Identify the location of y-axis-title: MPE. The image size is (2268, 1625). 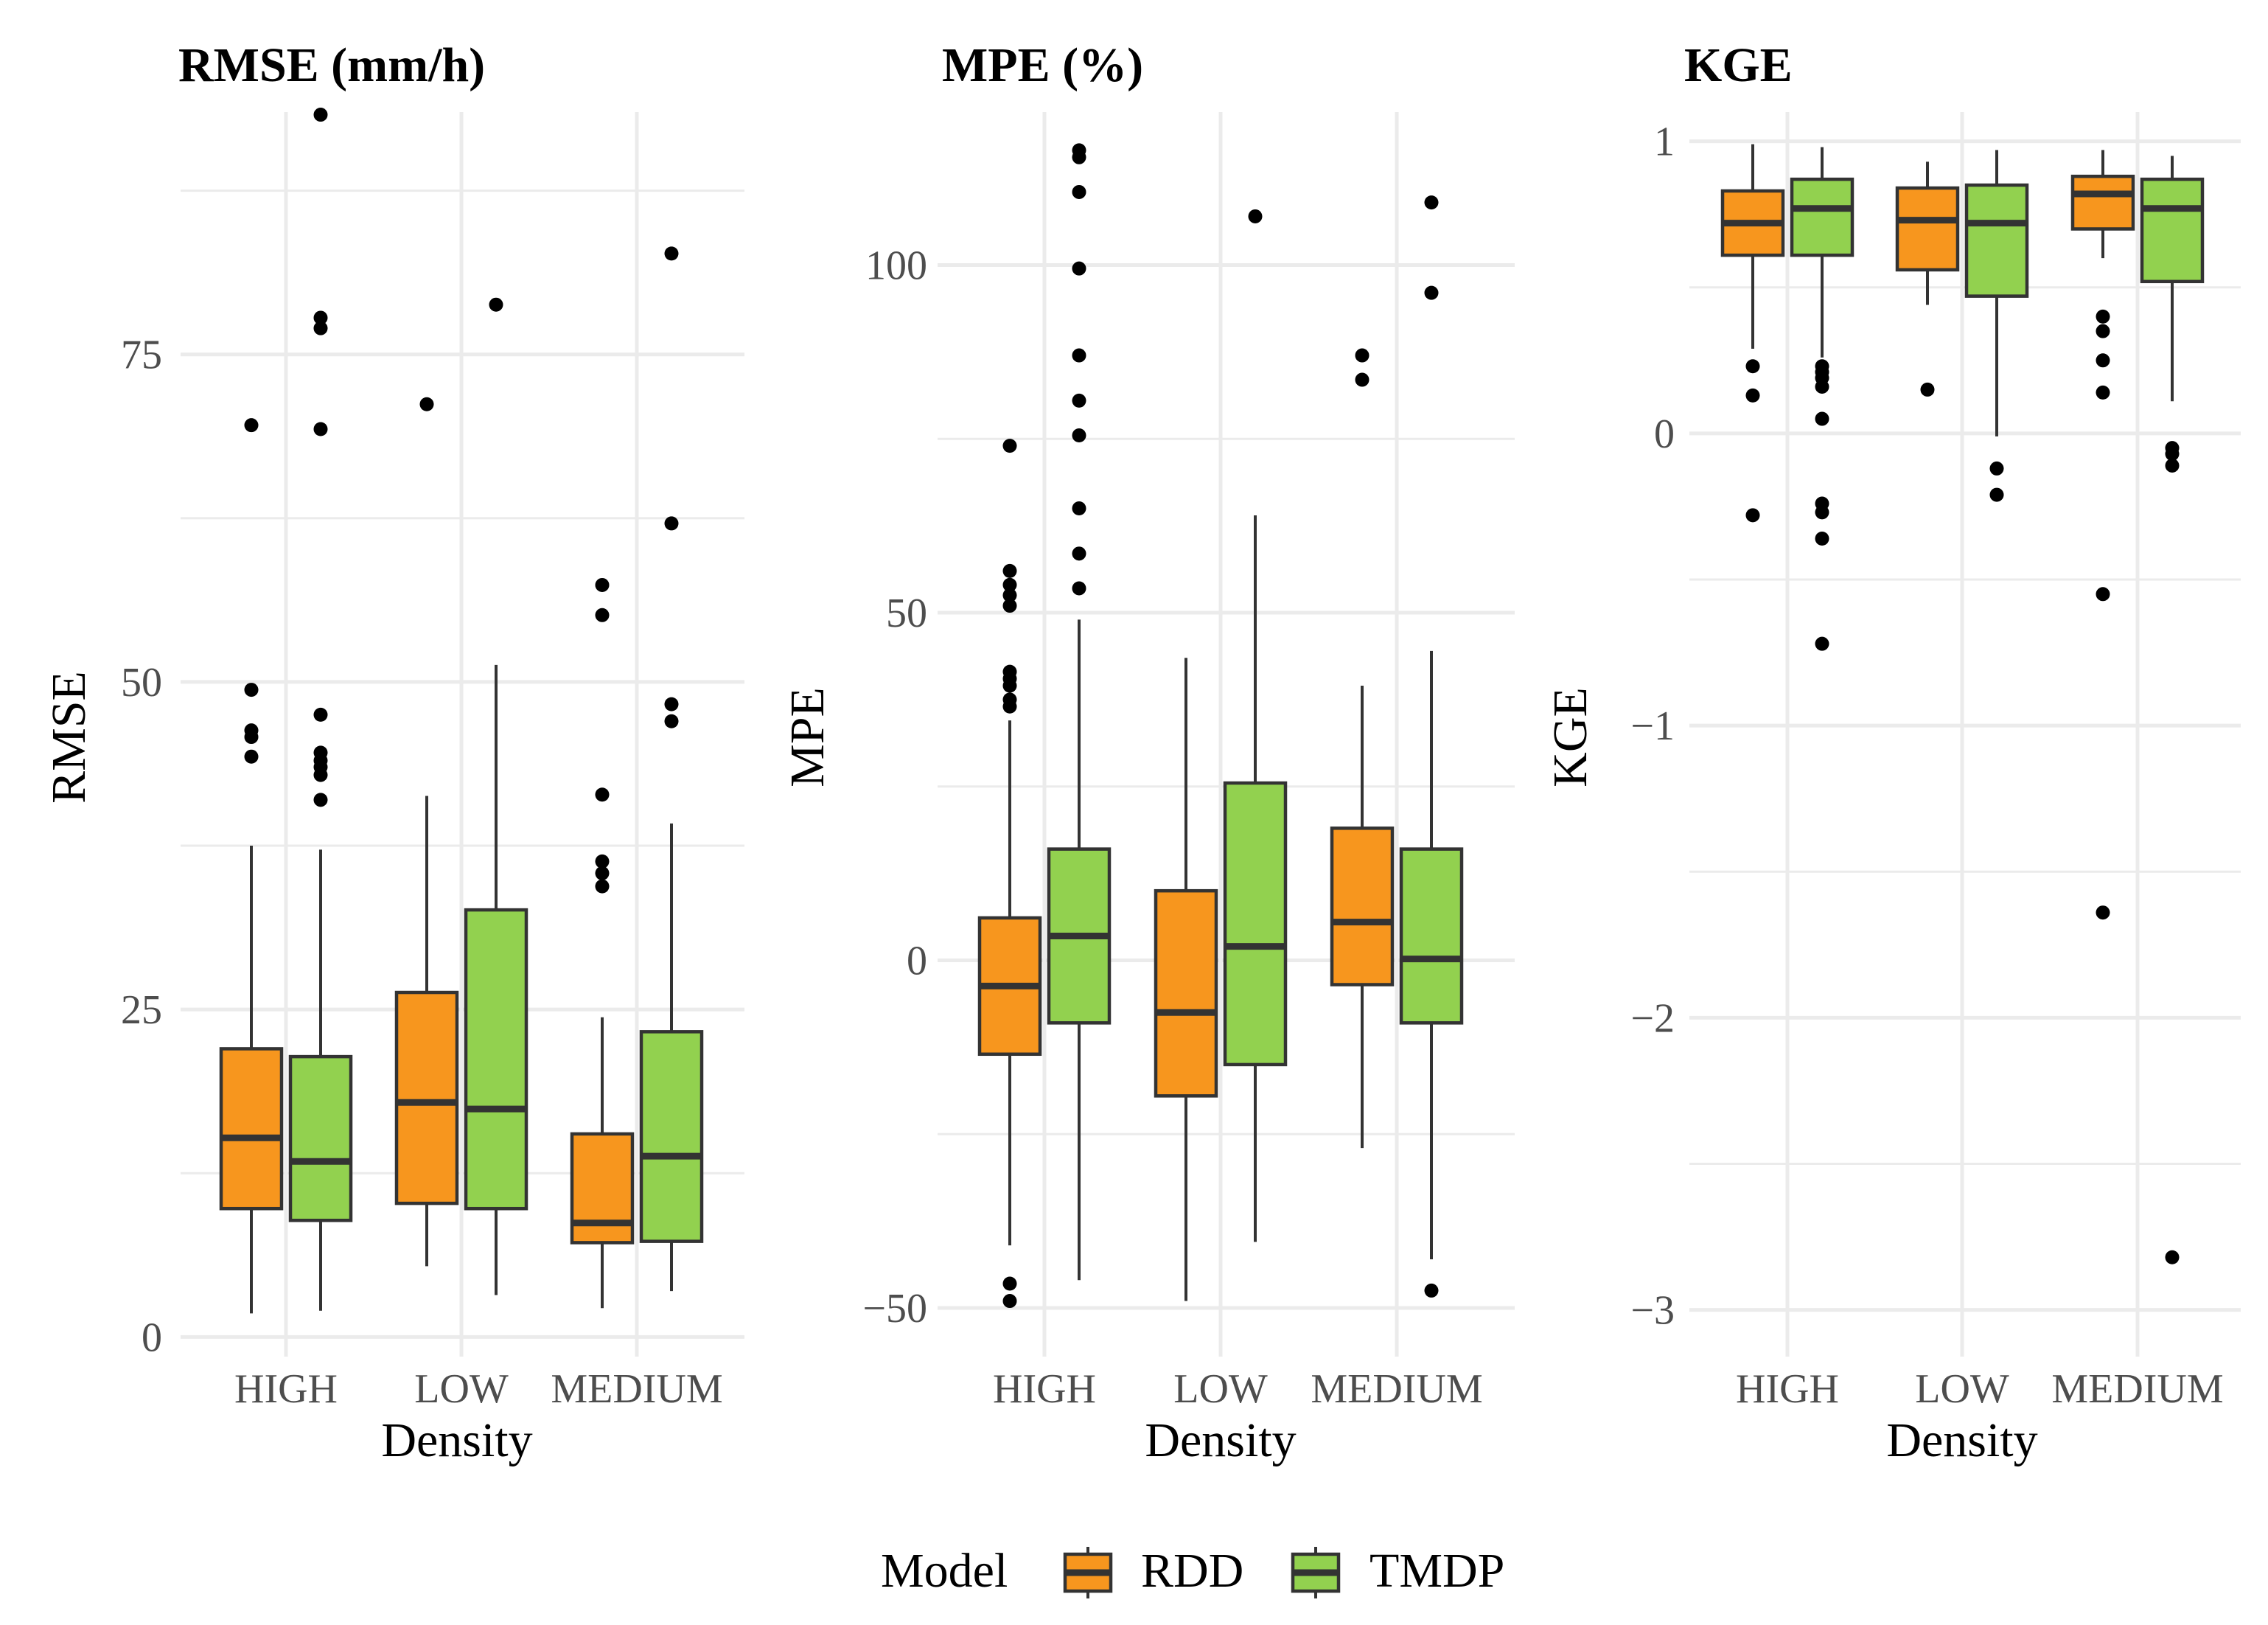
(807, 737).